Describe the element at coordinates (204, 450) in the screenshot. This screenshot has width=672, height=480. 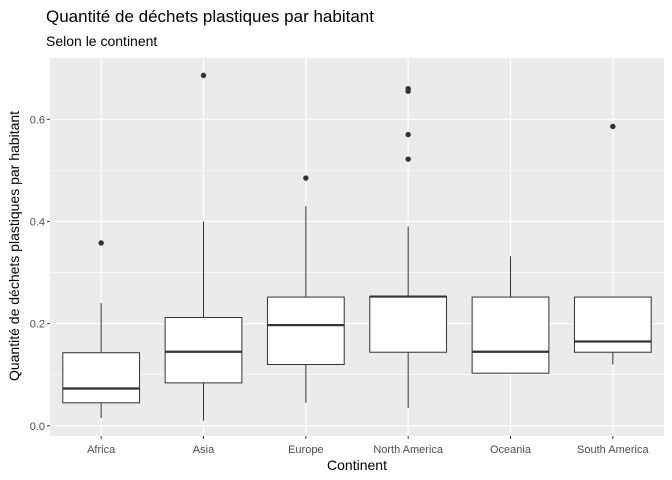
I see `x-tick-label: Asia` at that location.